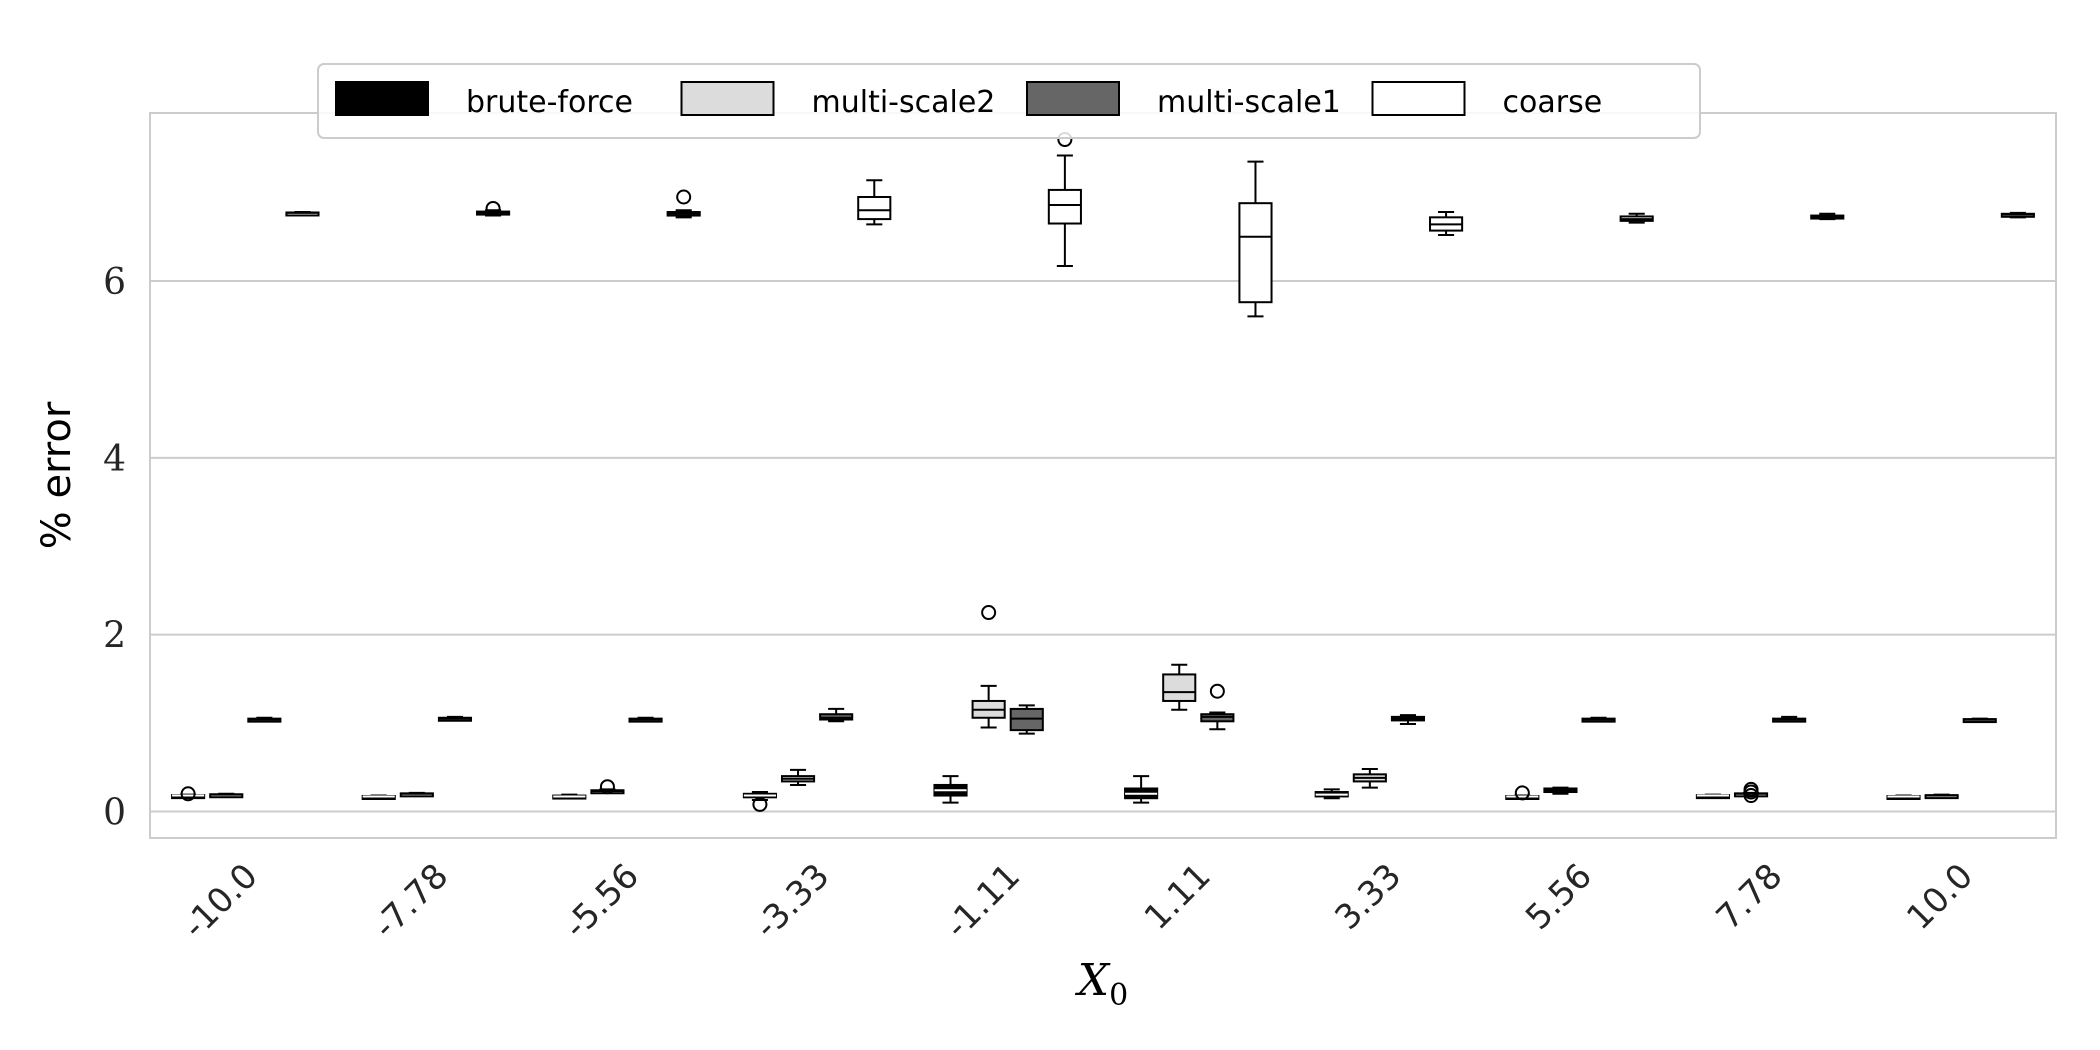  Describe the element at coordinates (416, 794) in the screenshot. I see `box-multi-scale2--7.78` at that location.